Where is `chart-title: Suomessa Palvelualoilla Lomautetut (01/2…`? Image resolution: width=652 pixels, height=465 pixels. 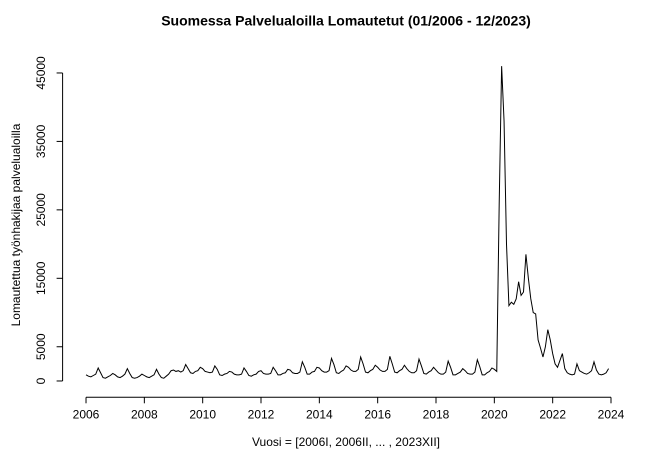 chart-title: Suomessa Palvelualoilla Lomautetut (01/2… is located at coordinates (346, 21).